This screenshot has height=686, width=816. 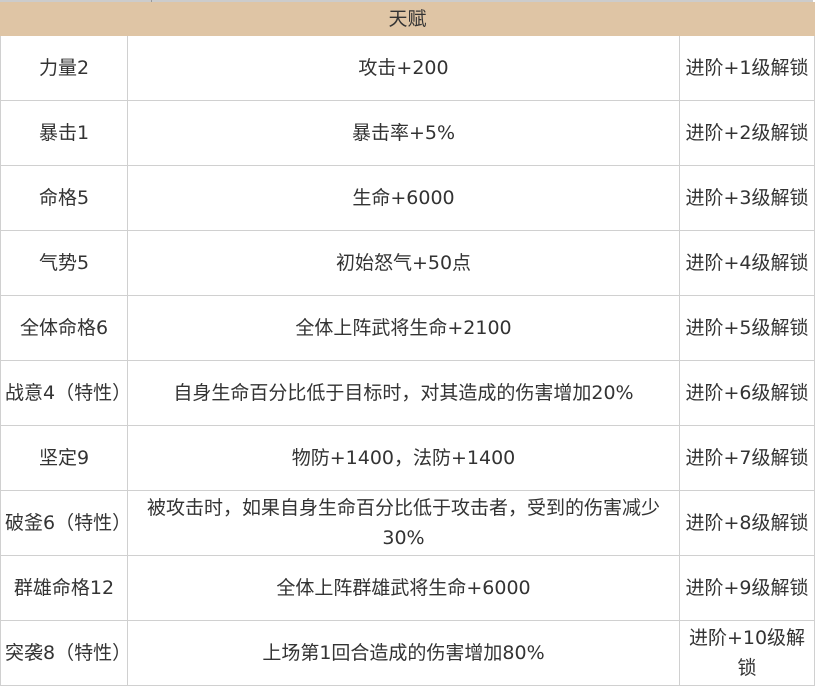 I want to click on previous-row-border, so click(x=406, y=1).